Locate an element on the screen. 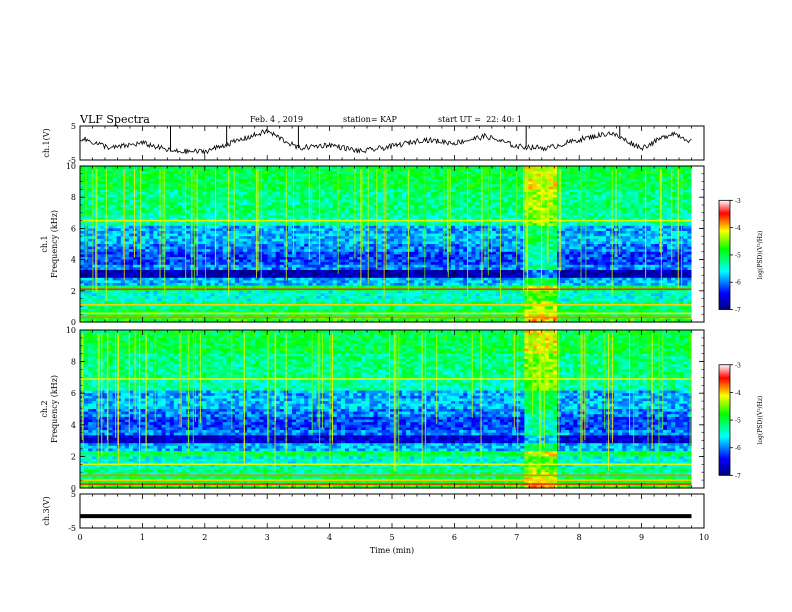 Image resolution: width=792 pixels, height=612 pixels. ch1-waveform-line is located at coordinates (385, 142).